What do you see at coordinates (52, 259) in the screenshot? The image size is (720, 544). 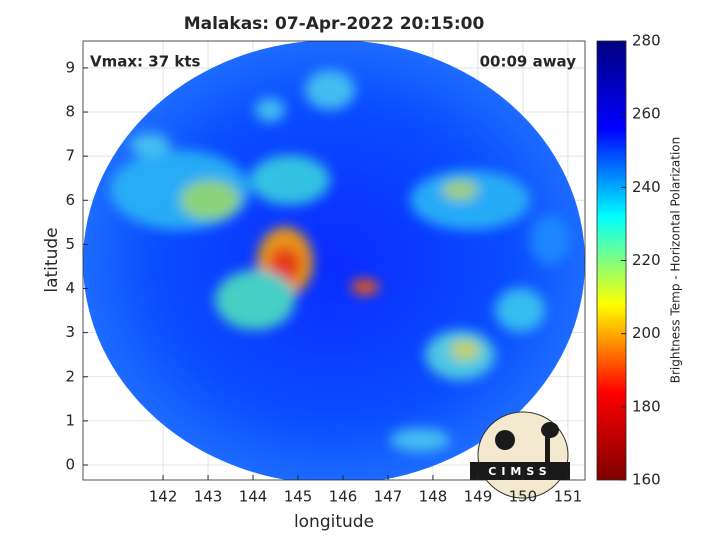 I see `y-axis-label: latitude` at bounding box center [52, 259].